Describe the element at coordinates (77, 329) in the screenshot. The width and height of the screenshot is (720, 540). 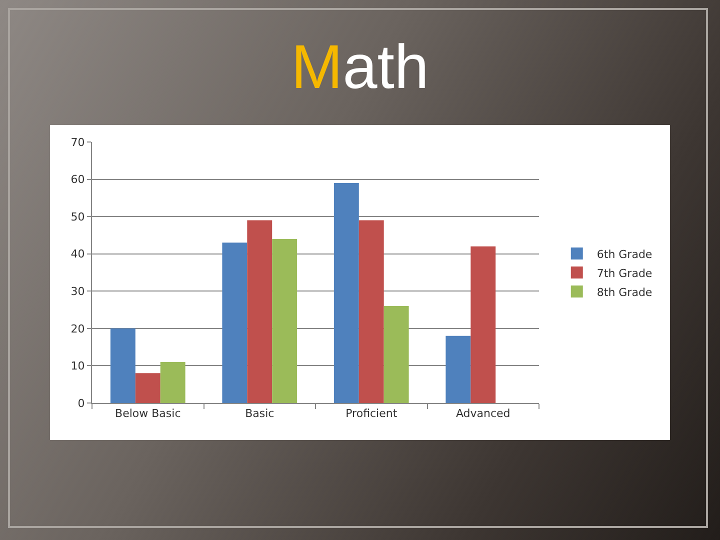
I see `y-tick-label: 20` at that location.